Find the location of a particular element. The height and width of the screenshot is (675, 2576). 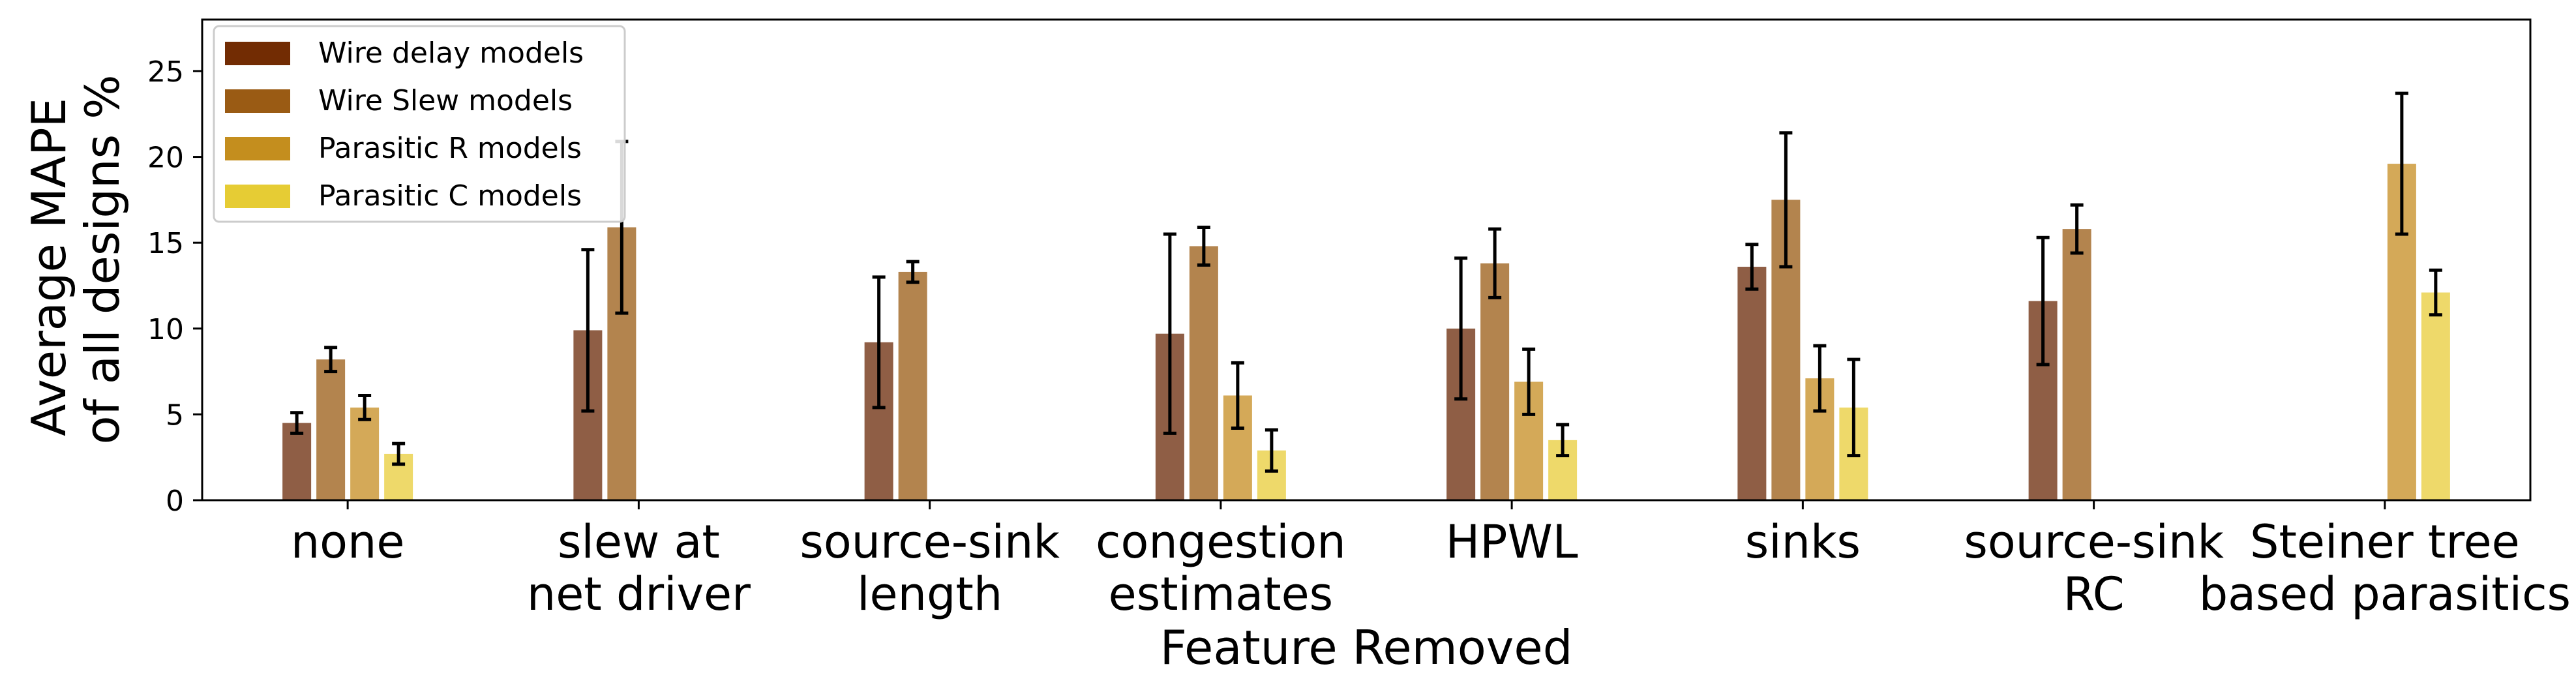

x-tick-label-line: HPWL is located at coordinates (1512, 542).